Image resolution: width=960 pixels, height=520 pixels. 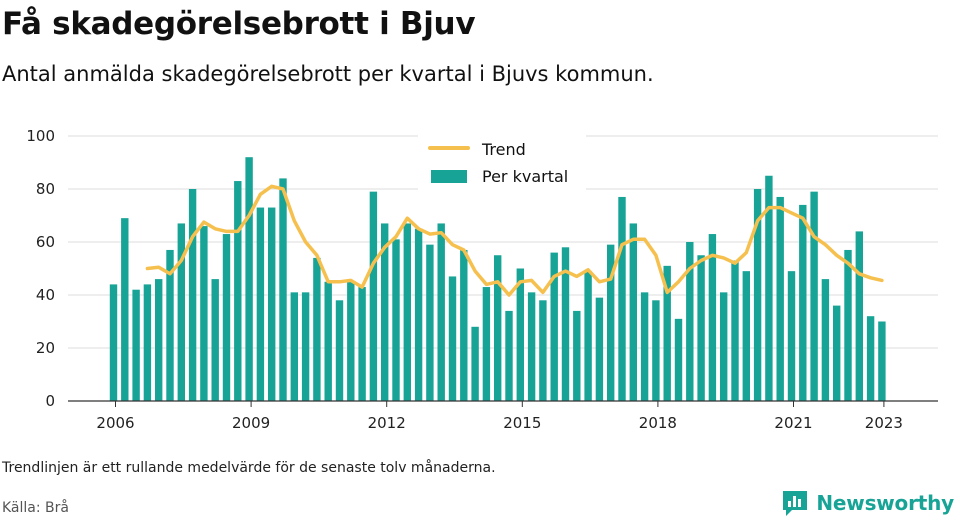 I want to click on y-axis-ticks: 0 20 40 60 80 100, so click(x=40, y=268).